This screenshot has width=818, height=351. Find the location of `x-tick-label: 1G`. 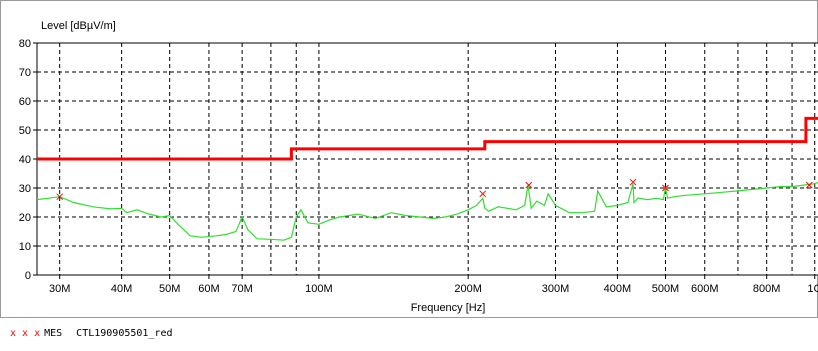

x-tick-label: 1G is located at coordinates (812, 289).